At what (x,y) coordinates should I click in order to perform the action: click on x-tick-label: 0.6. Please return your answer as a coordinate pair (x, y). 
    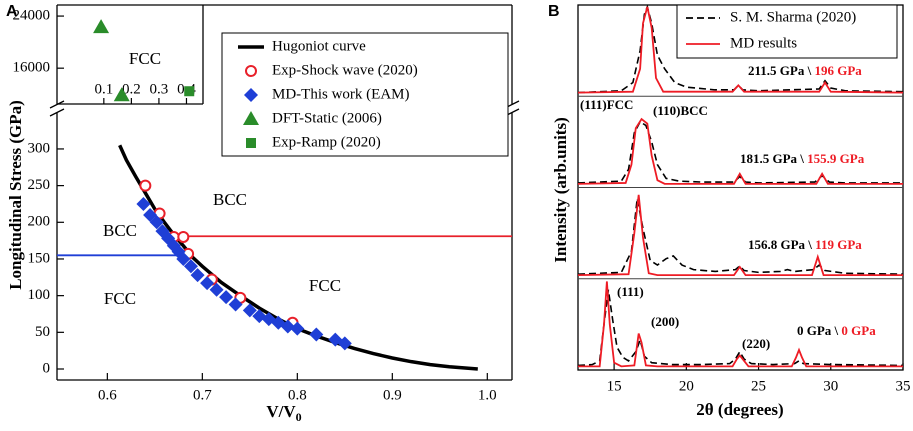
    Looking at the image, I should click on (107, 395).